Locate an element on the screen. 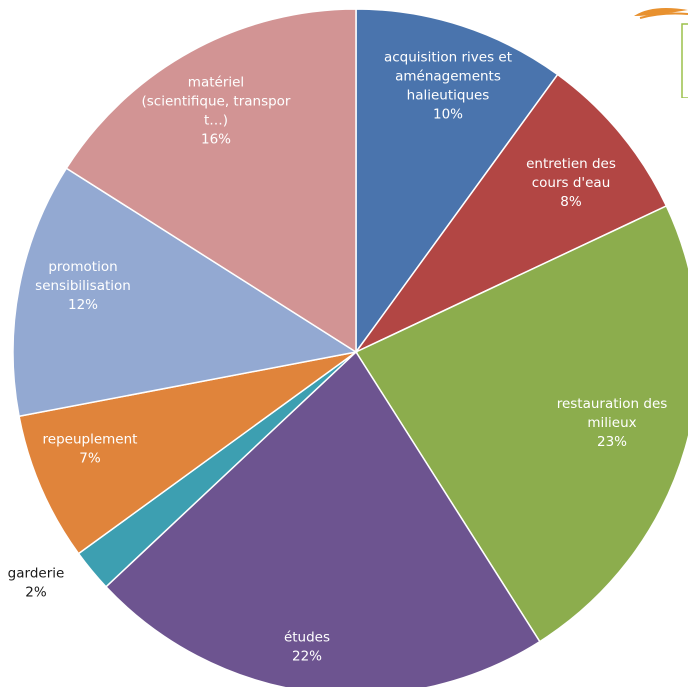 This screenshot has width=688, height=687. slice-percent: 23% is located at coordinates (612, 442).